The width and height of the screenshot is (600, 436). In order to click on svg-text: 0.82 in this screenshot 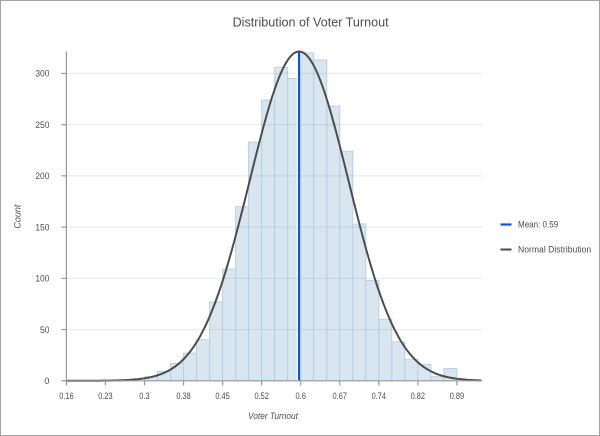, I will do `click(418, 396)`.